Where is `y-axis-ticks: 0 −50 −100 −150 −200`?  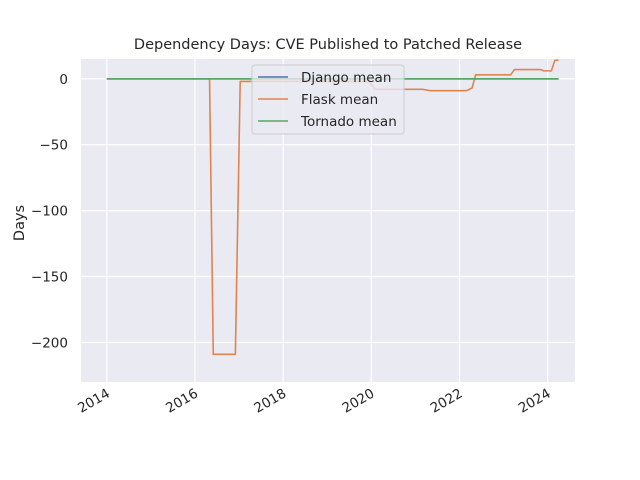 y-axis-ticks: 0 −50 −100 −150 −200 is located at coordinates (49, 212).